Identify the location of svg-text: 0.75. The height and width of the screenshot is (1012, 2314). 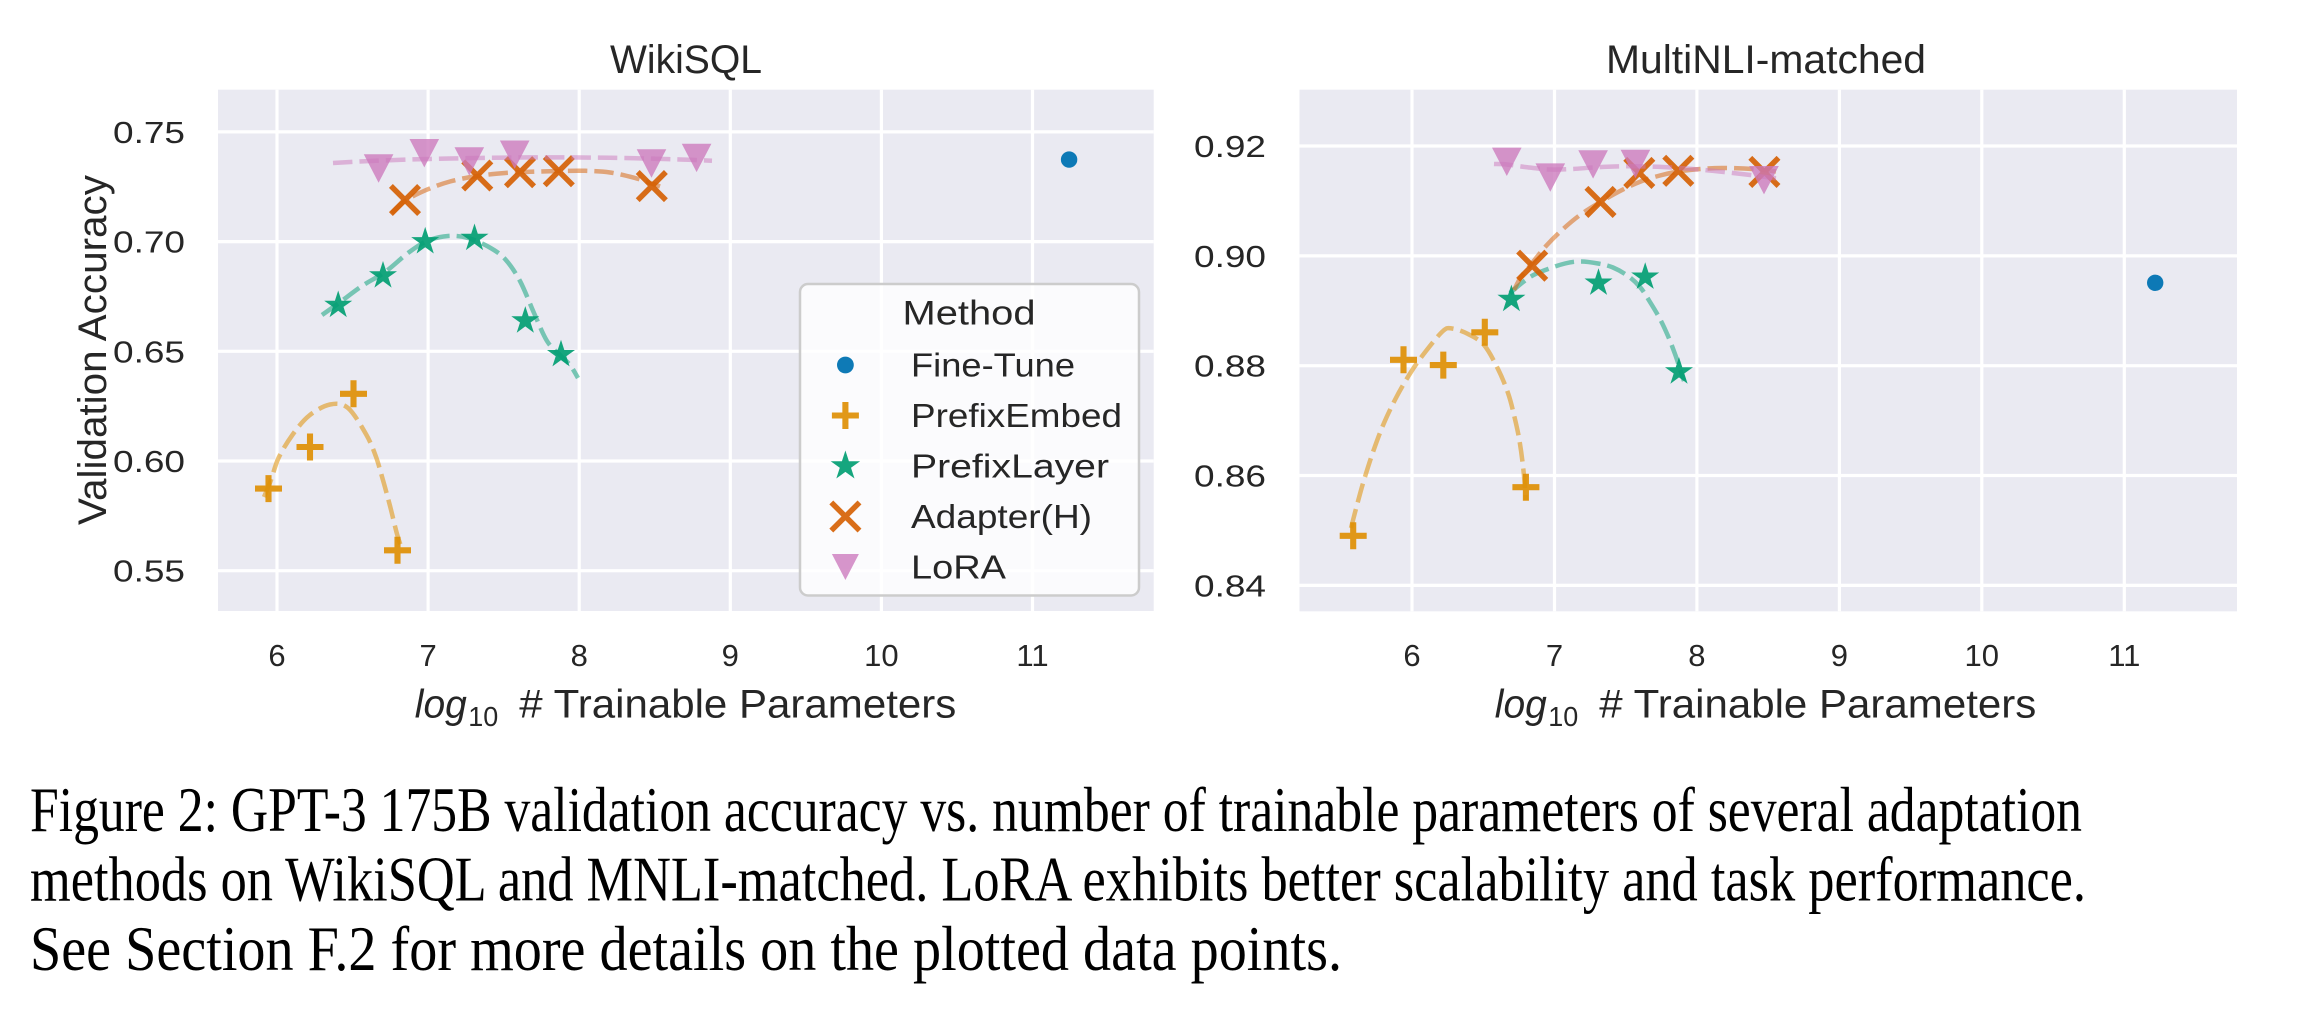
(149, 132).